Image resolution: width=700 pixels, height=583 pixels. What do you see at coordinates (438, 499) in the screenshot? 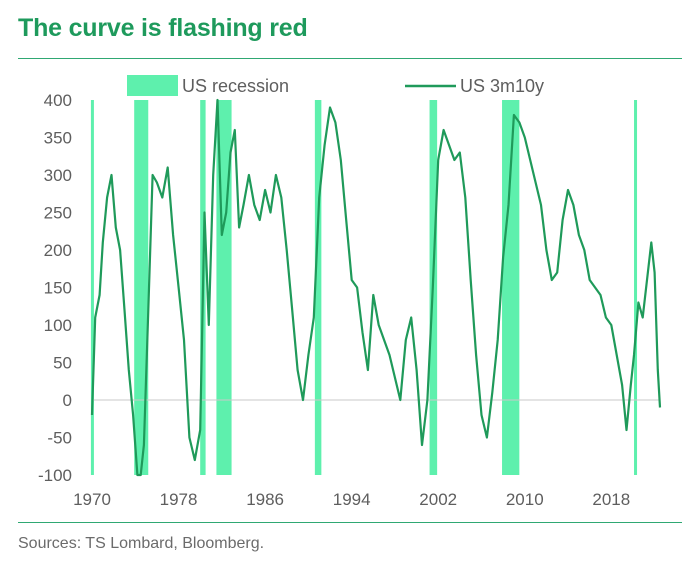
I see `x-tick-label: 2002` at bounding box center [438, 499].